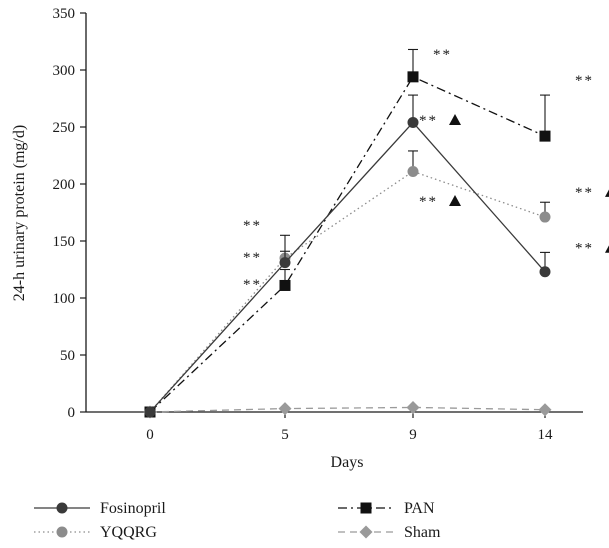 The height and width of the screenshot is (548, 609). What do you see at coordinates (64, 299) in the screenshot?
I see `y-tick-label-100: 100` at bounding box center [64, 299].